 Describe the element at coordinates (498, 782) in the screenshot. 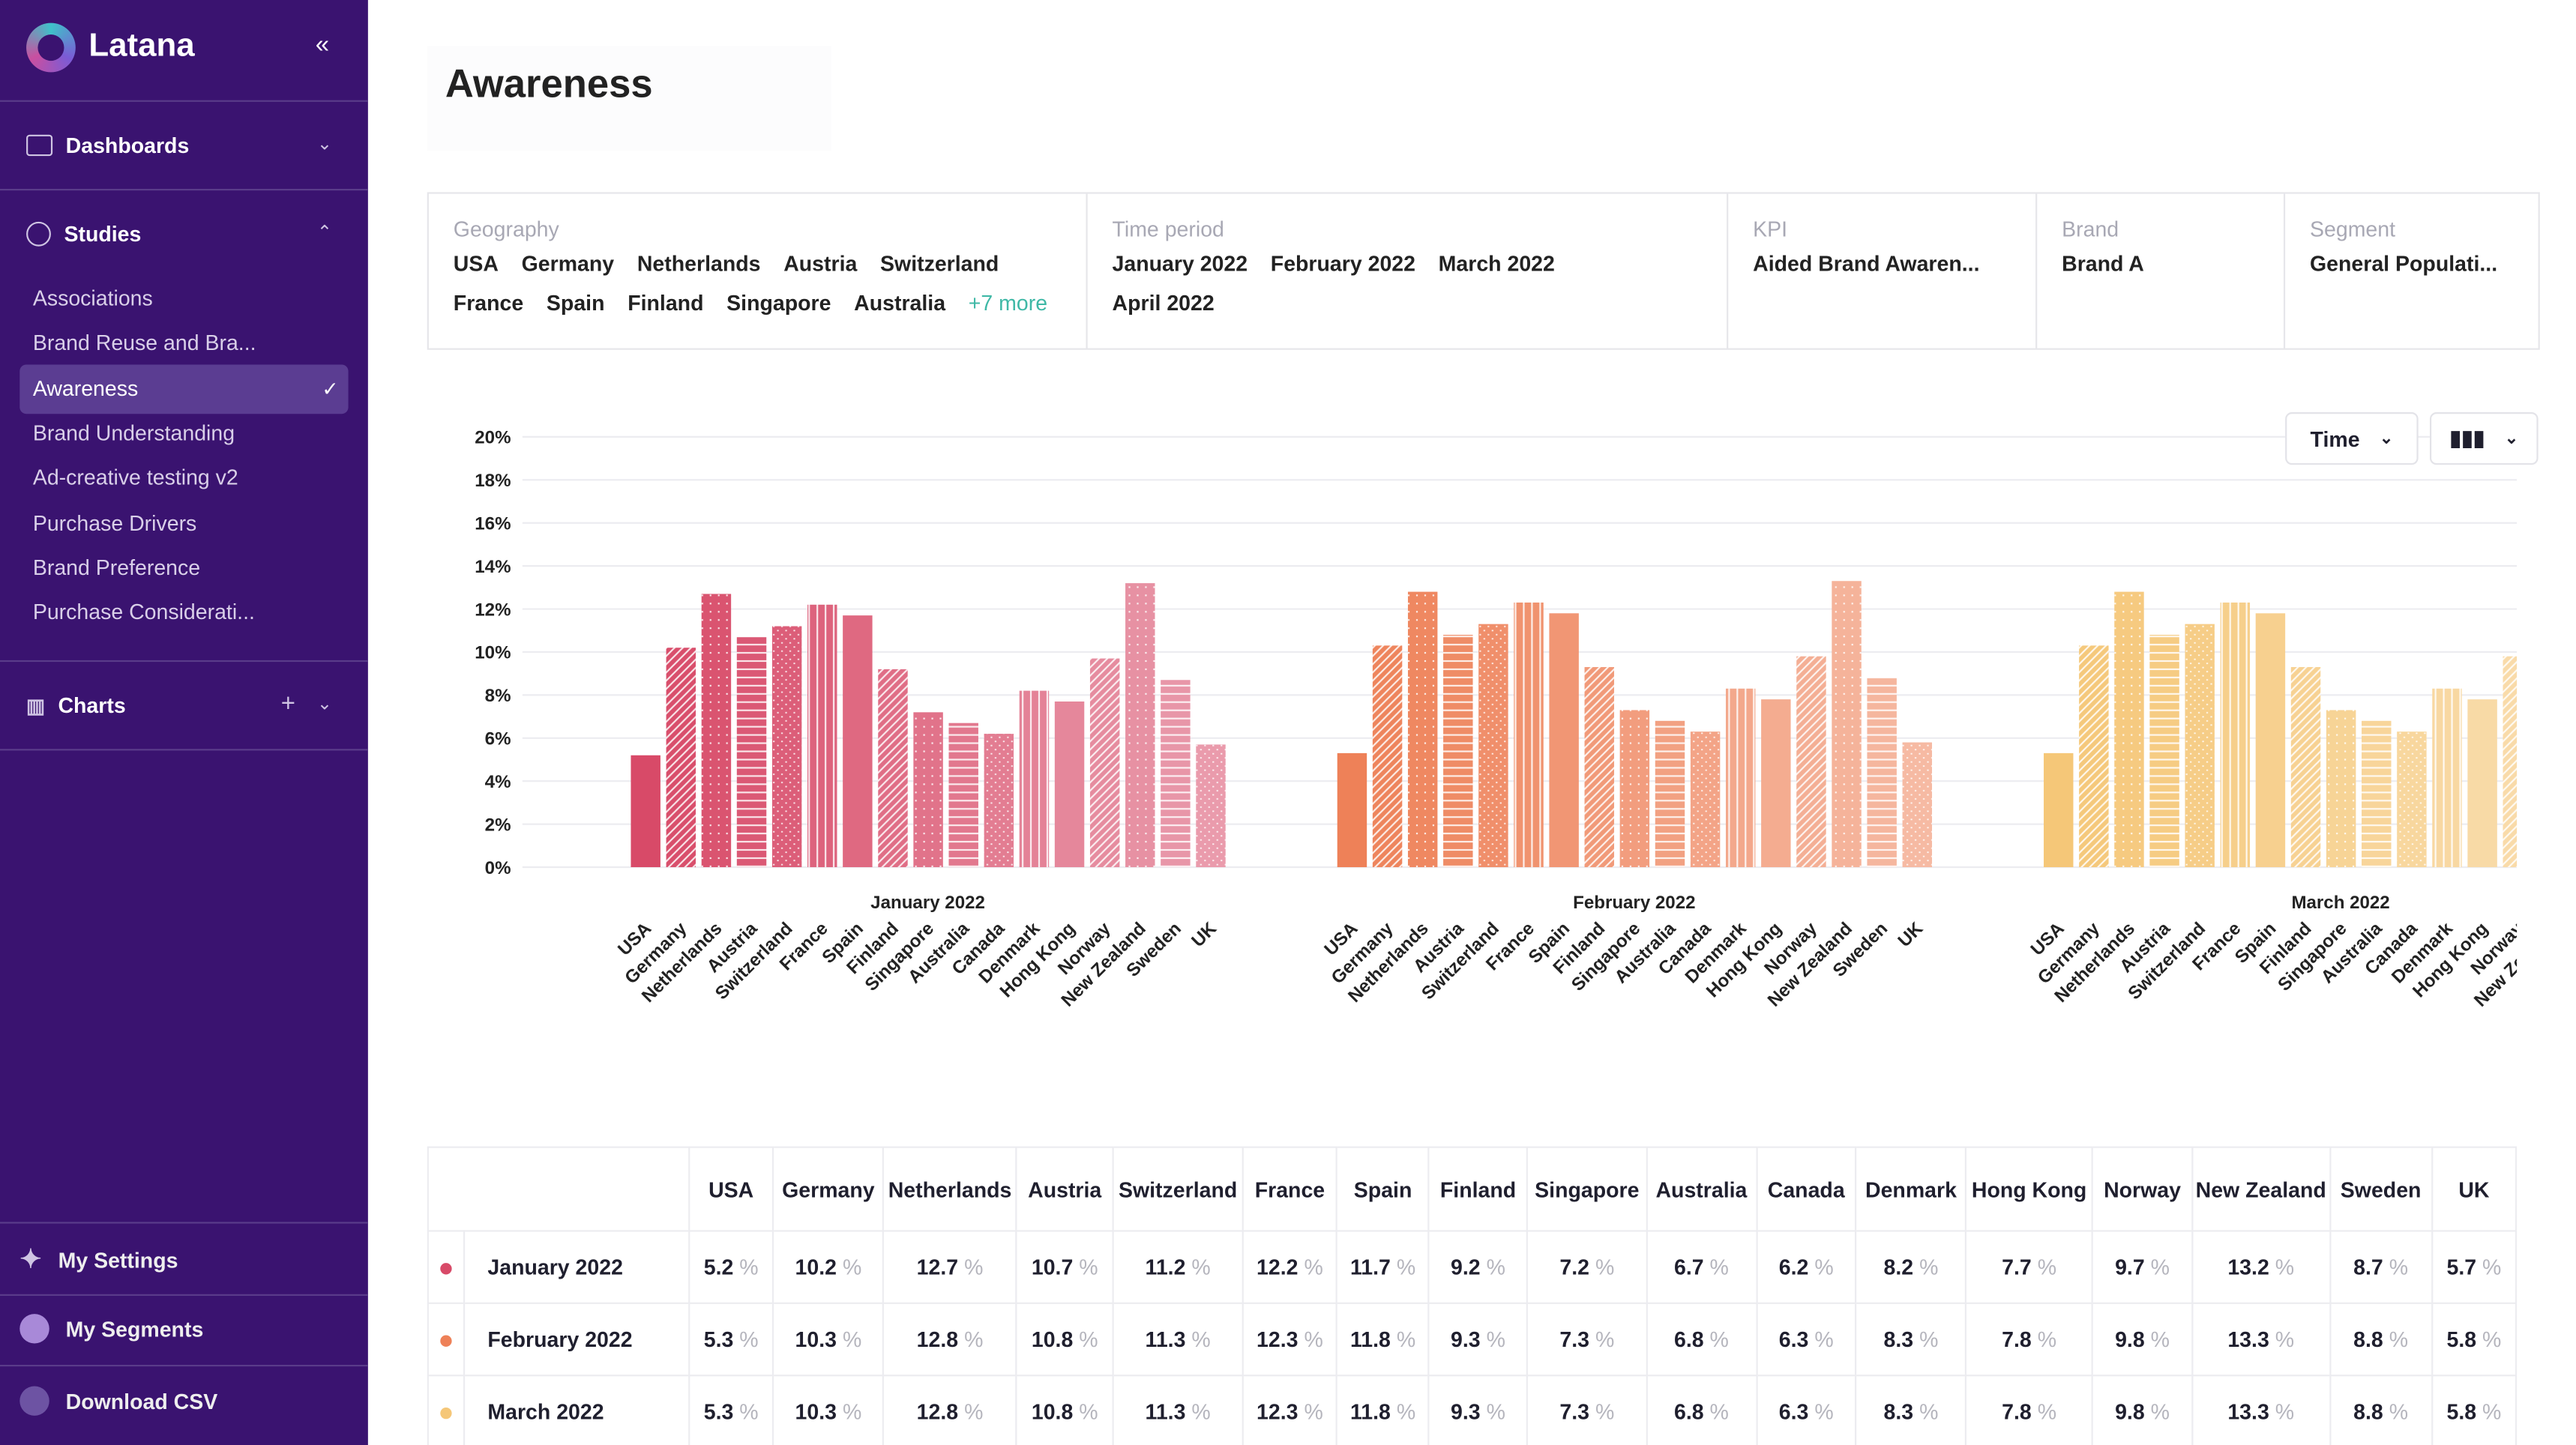

I see `y-tick-label: 4%` at that location.